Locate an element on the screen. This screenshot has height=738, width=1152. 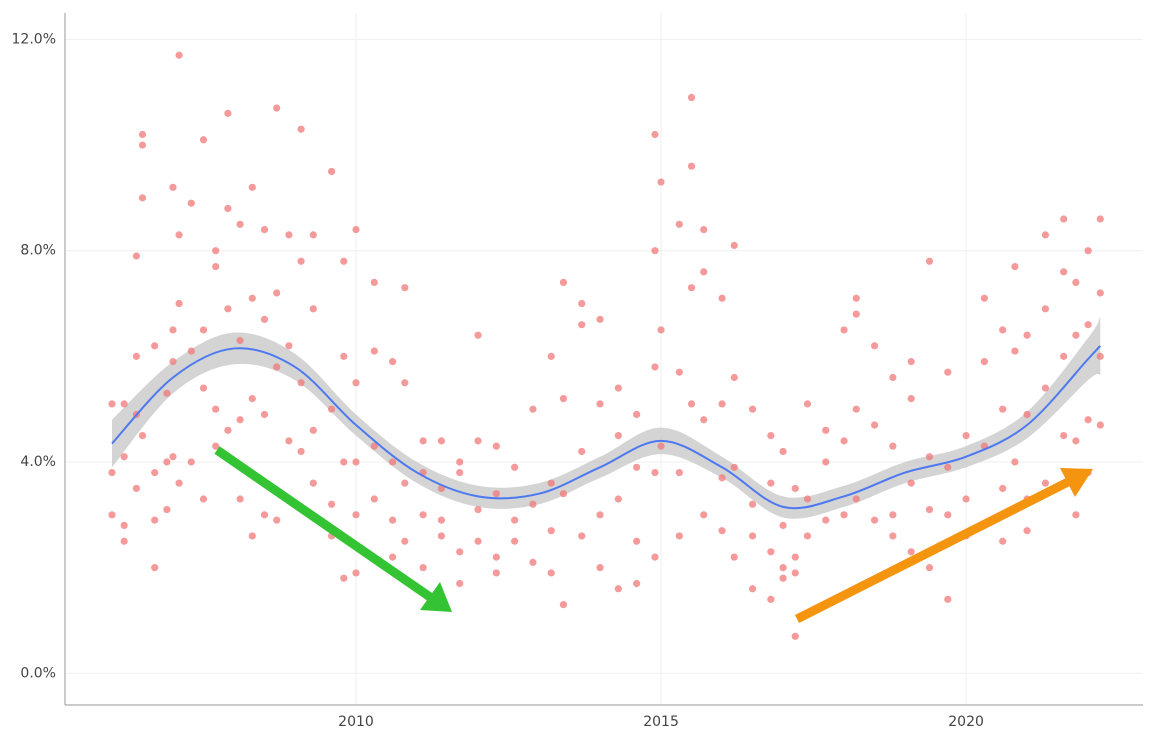
y-tick-label: 0.0% is located at coordinates (38, 673).